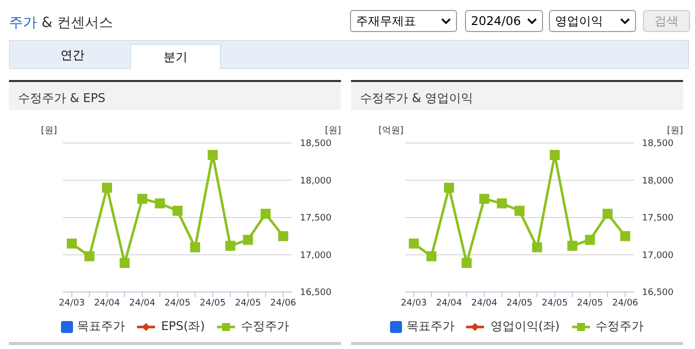  I want to click on legend-label: EPS(좌), so click(183, 326).